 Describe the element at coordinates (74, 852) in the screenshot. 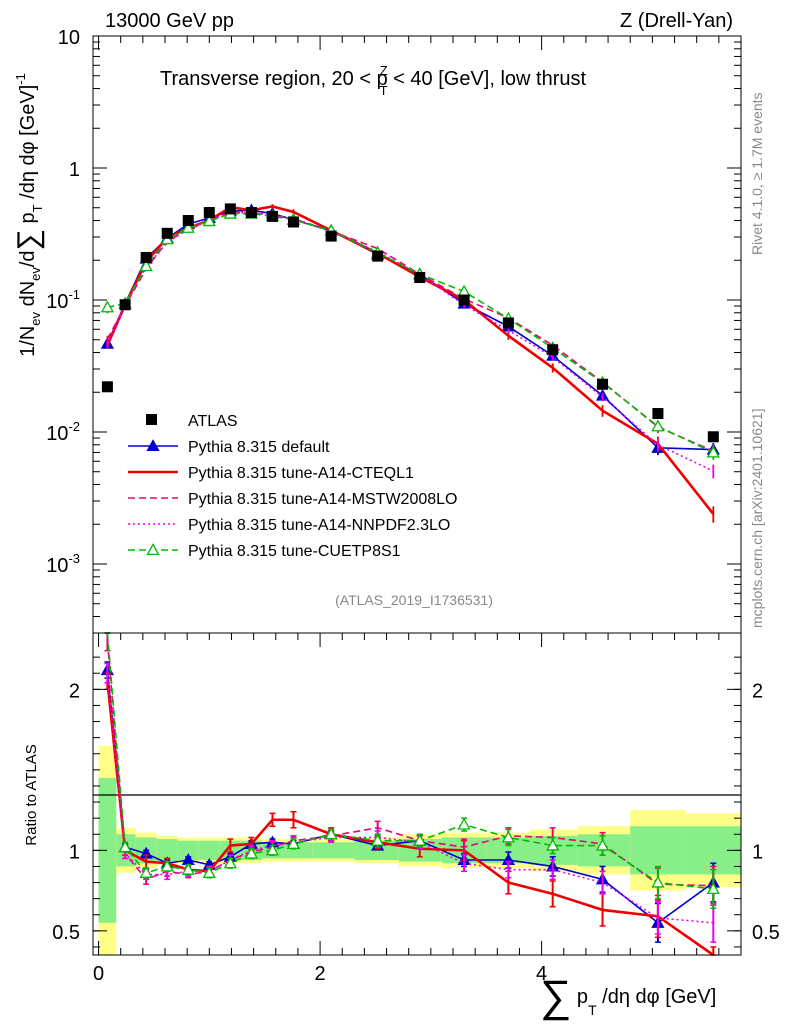

I see `ratio-y-tick-label: 1` at that location.